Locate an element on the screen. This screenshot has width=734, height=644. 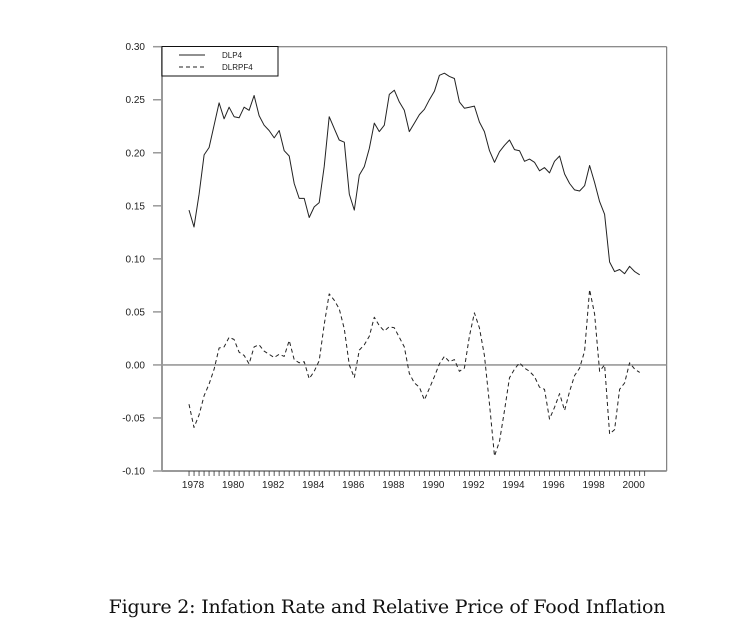
y-tick-label: -0.10 is located at coordinates (133, 472).